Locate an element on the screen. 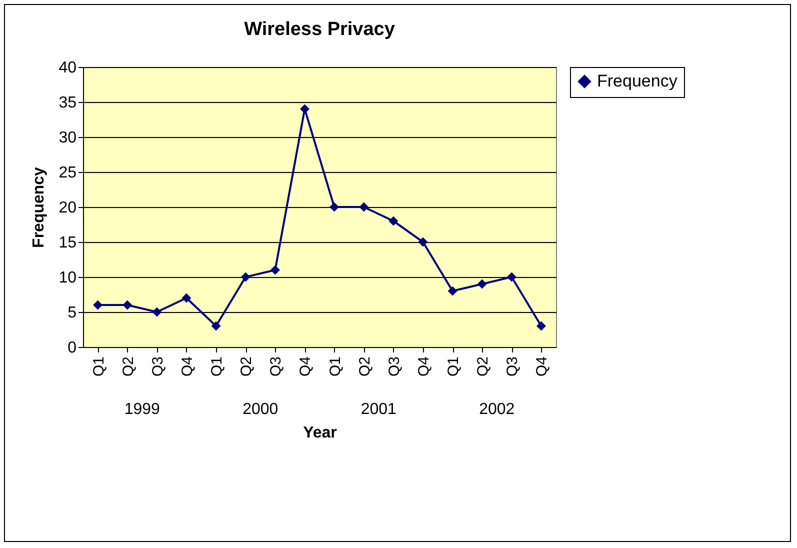  text: 2000 is located at coordinates (260, 409).